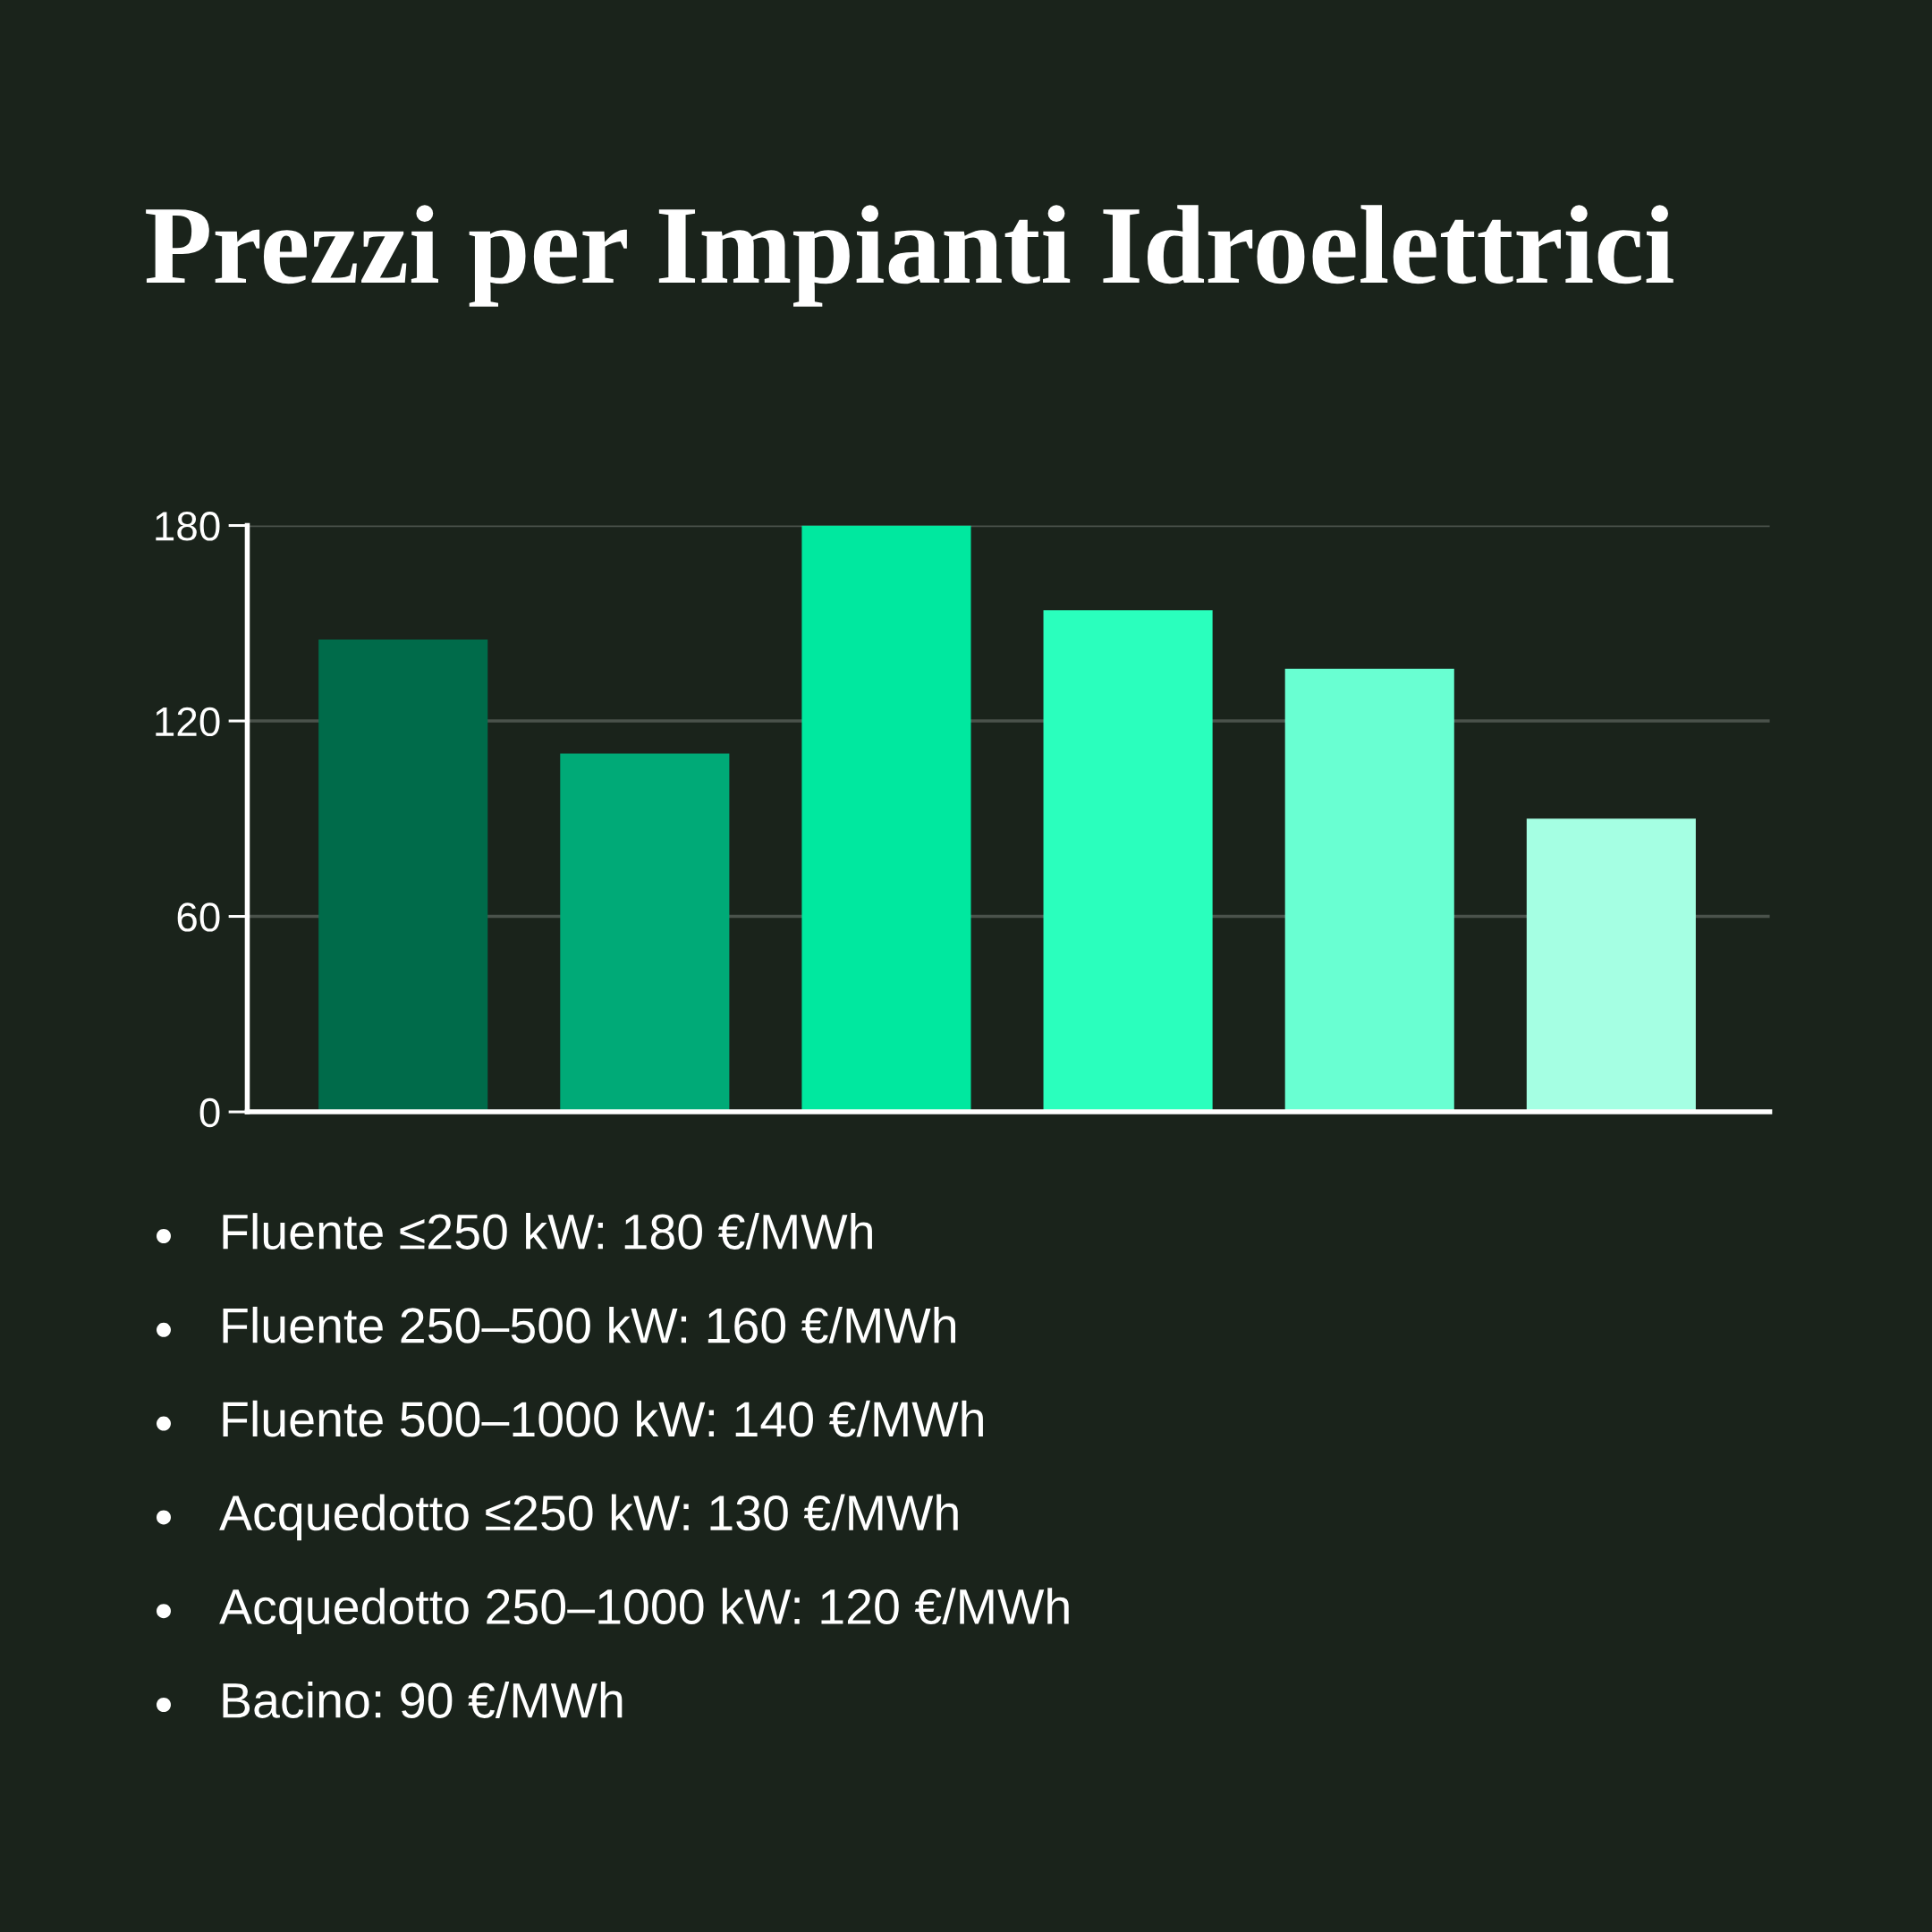 The width and height of the screenshot is (1932, 1932). I want to click on text: Fluente ≤250 kW: 180 €/MWh, so click(547, 1231).